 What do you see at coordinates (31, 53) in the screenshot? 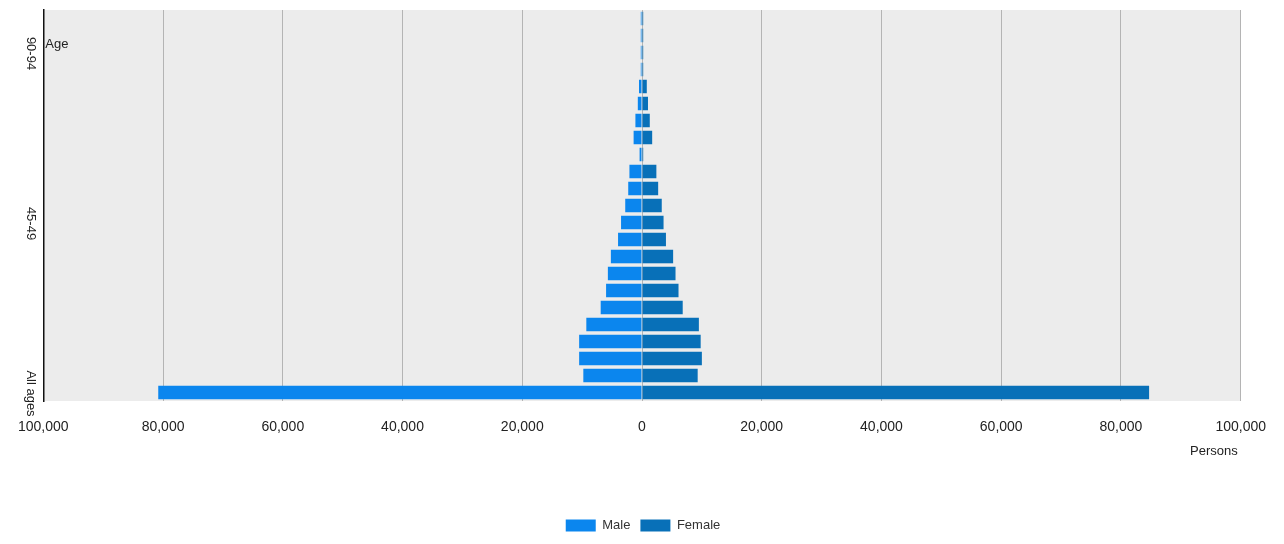
I see `y-tick-label: 90-94` at bounding box center [31, 53].